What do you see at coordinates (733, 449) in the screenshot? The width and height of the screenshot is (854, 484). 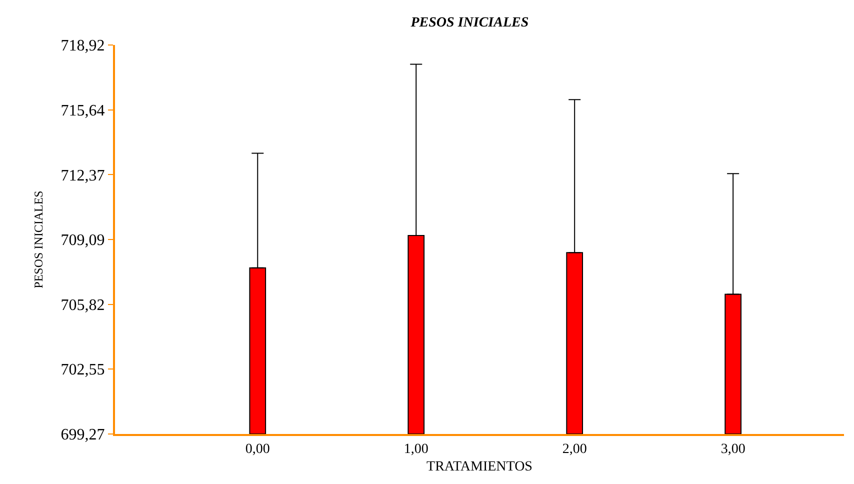 I see `x-tick-label: 3,00` at bounding box center [733, 449].